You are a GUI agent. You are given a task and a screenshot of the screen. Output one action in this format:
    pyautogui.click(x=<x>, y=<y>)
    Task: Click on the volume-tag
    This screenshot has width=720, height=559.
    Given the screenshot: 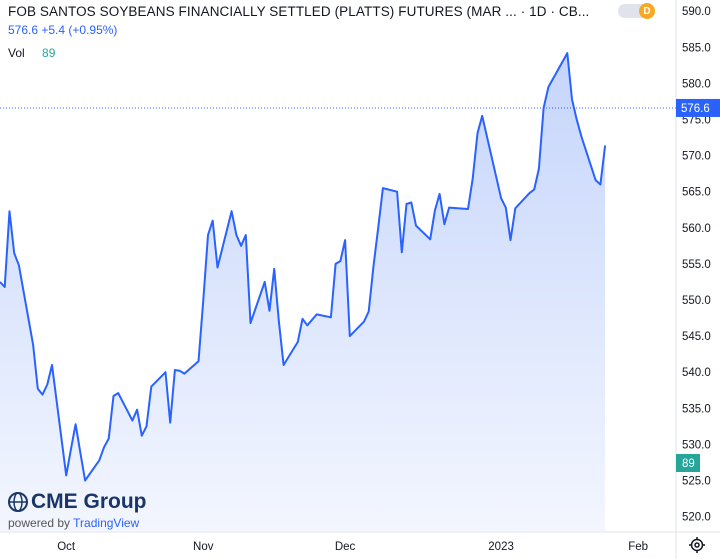 What is the action you would take?
    pyautogui.click(x=688, y=463)
    